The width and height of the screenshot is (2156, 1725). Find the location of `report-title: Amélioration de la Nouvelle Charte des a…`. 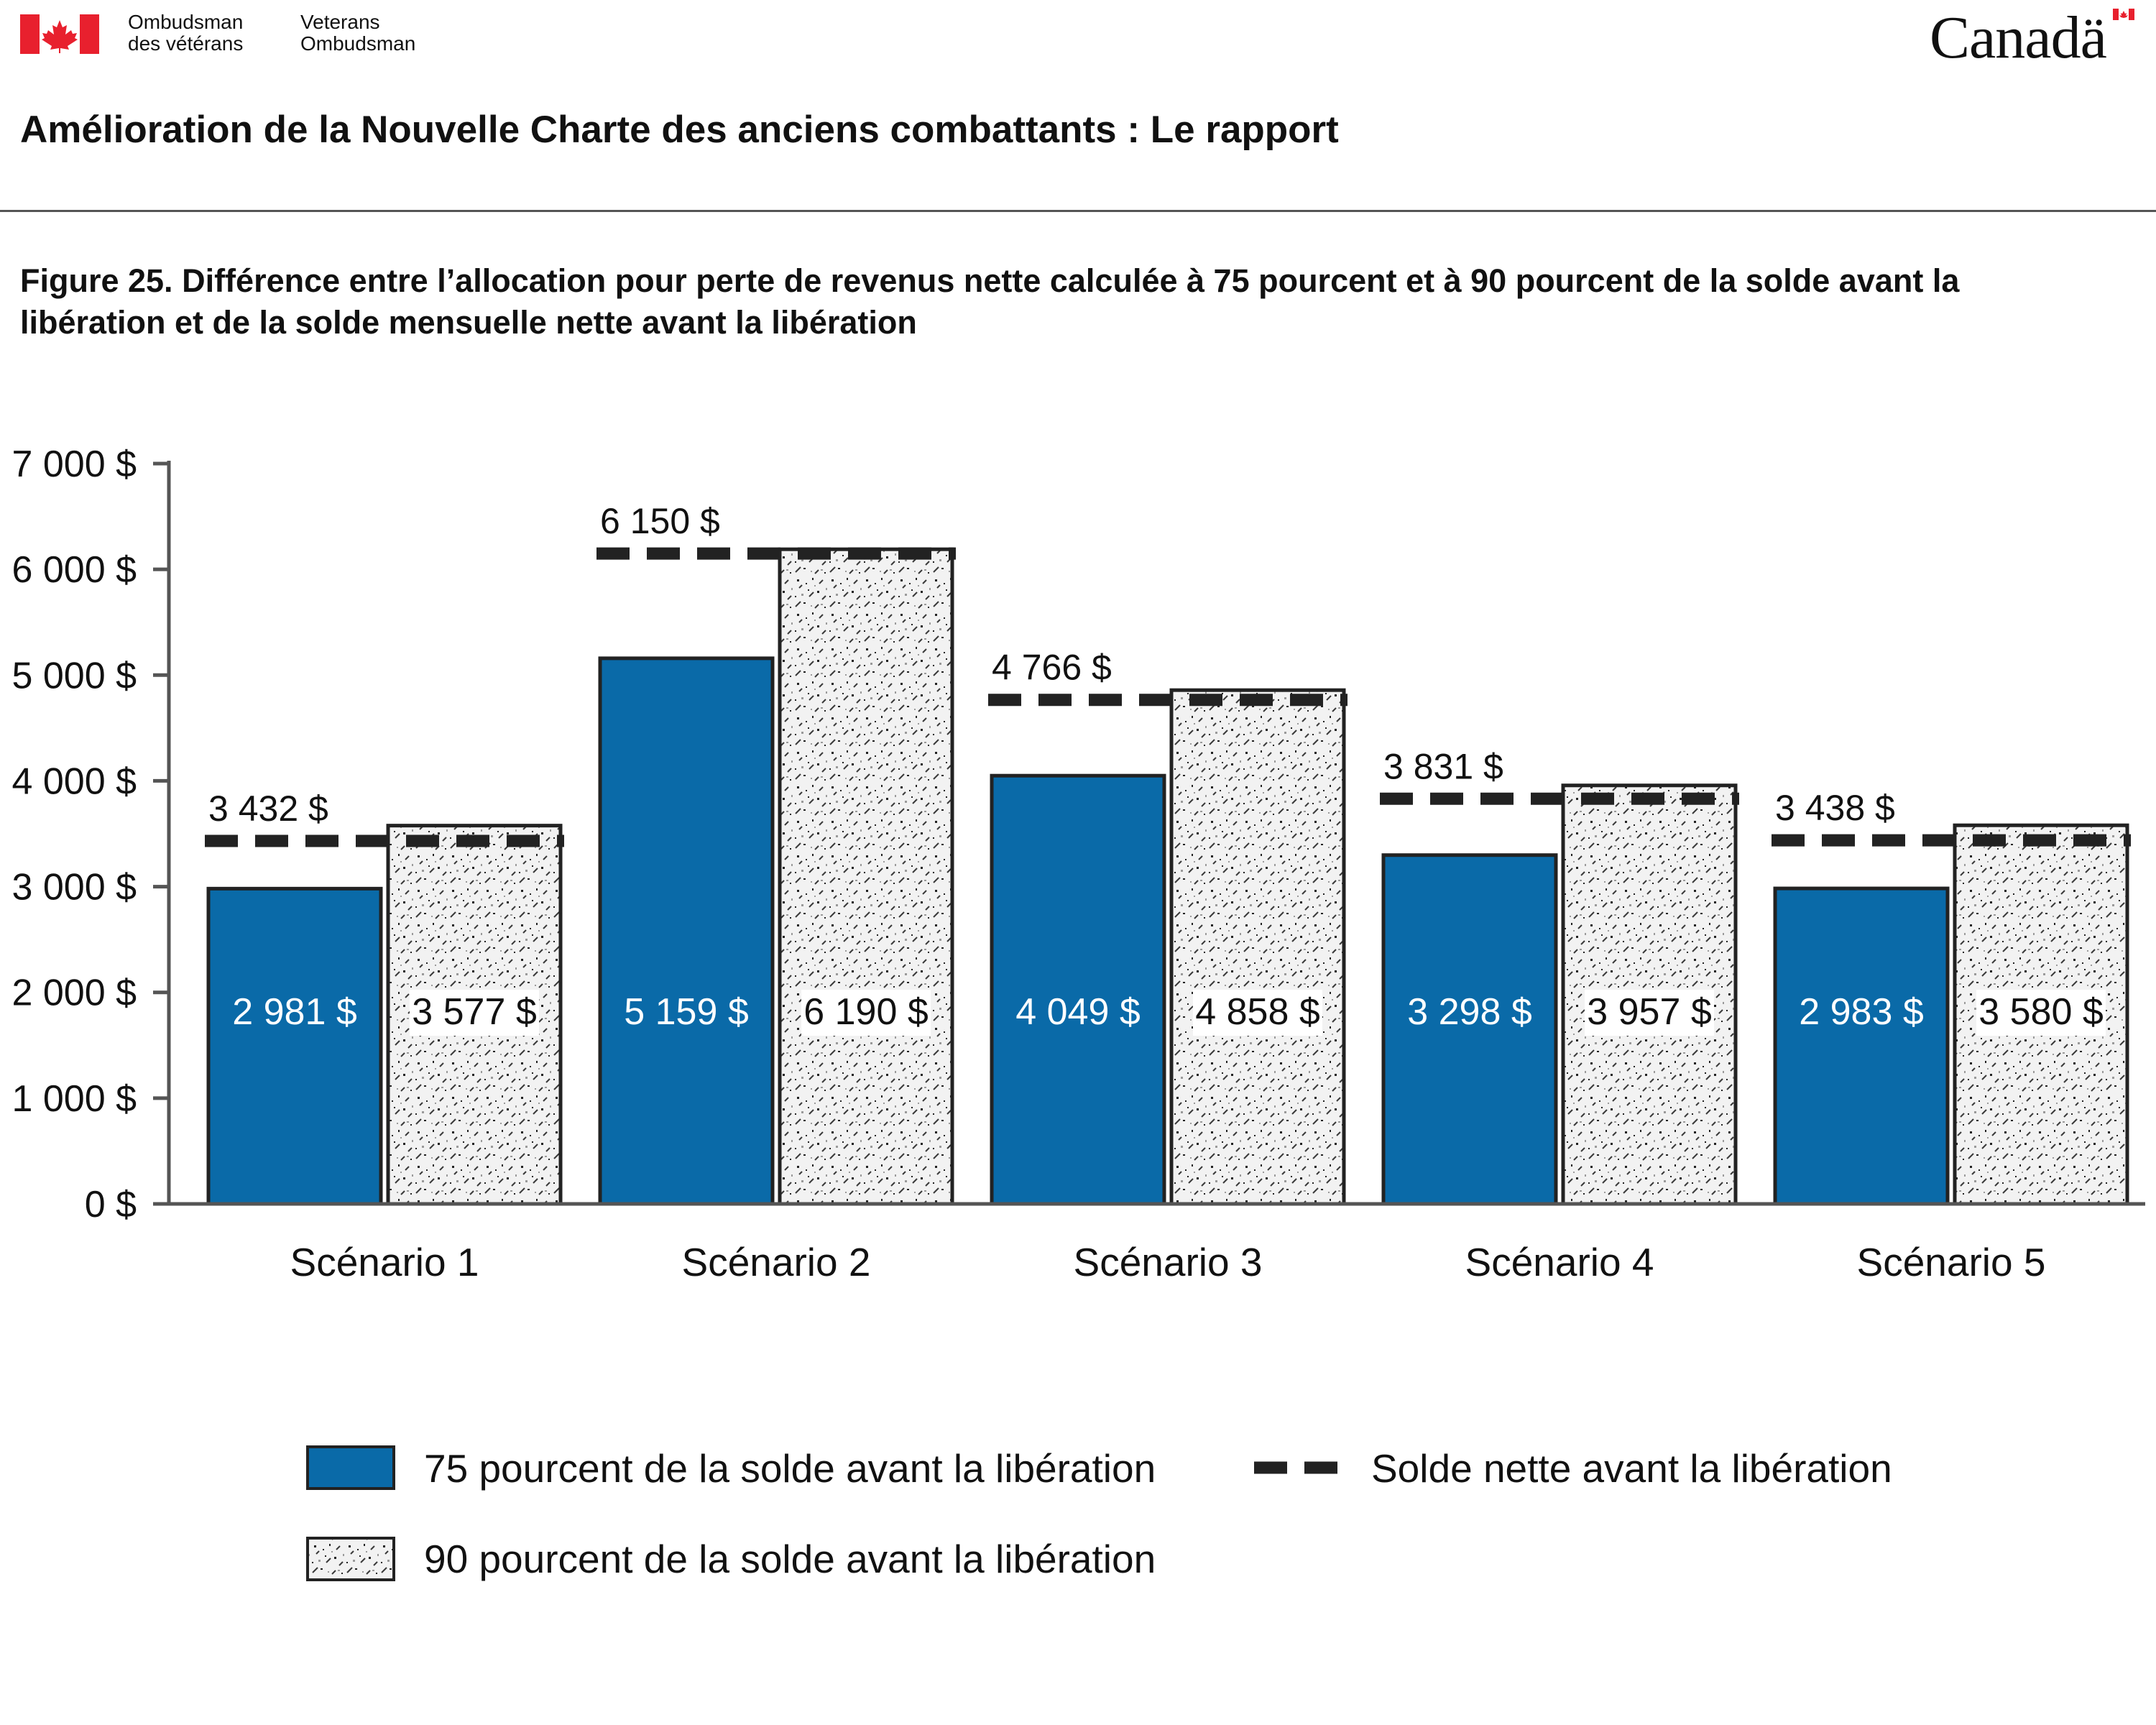

report-title: Amélioration de la Nouvelle Charte des a… is located at coordinates (679, 130).